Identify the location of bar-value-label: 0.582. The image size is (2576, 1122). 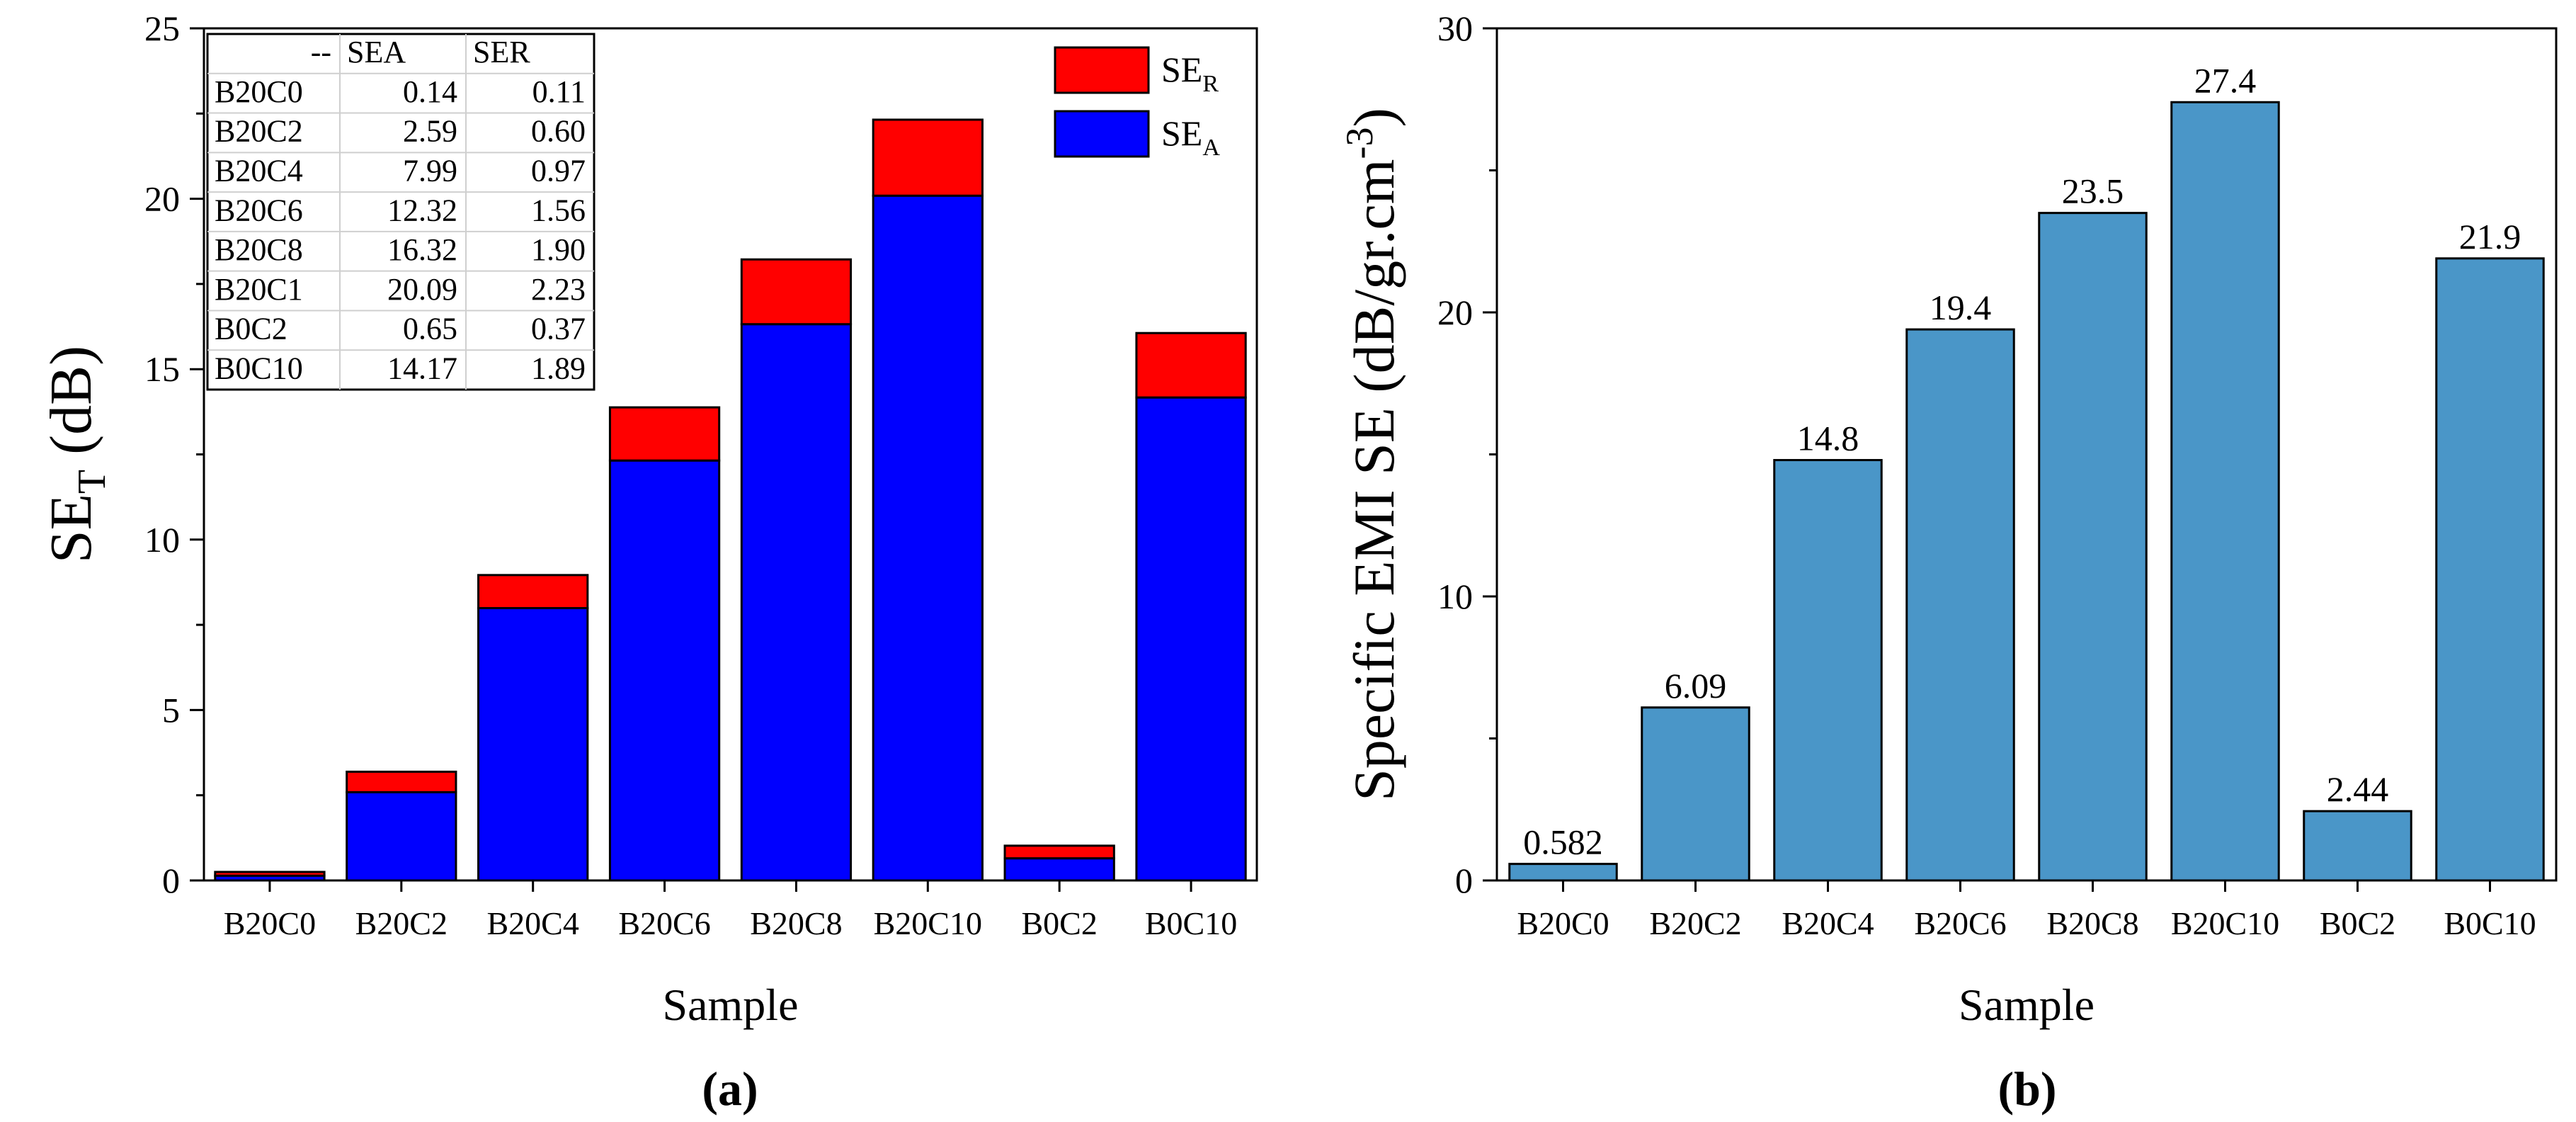
(1563, 842).